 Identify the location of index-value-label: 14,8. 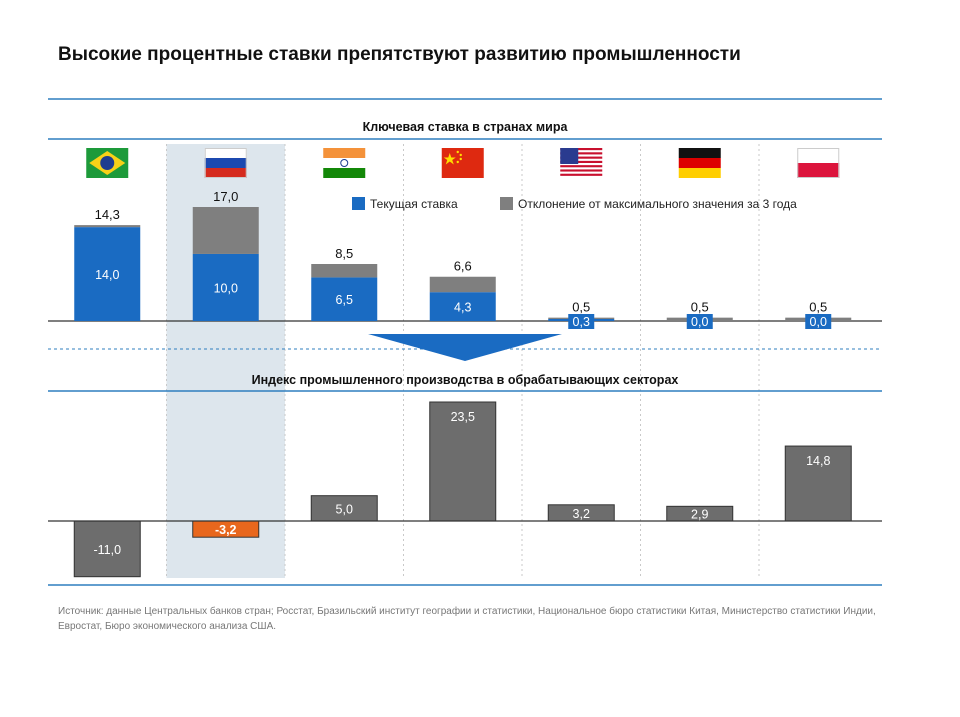
(818, 461).